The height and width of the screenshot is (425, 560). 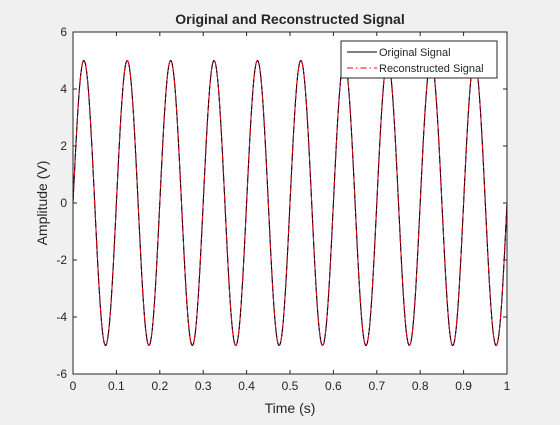 I want to click on legend: Original Signal Reconstructed Signal, so click(x=419, y=59).